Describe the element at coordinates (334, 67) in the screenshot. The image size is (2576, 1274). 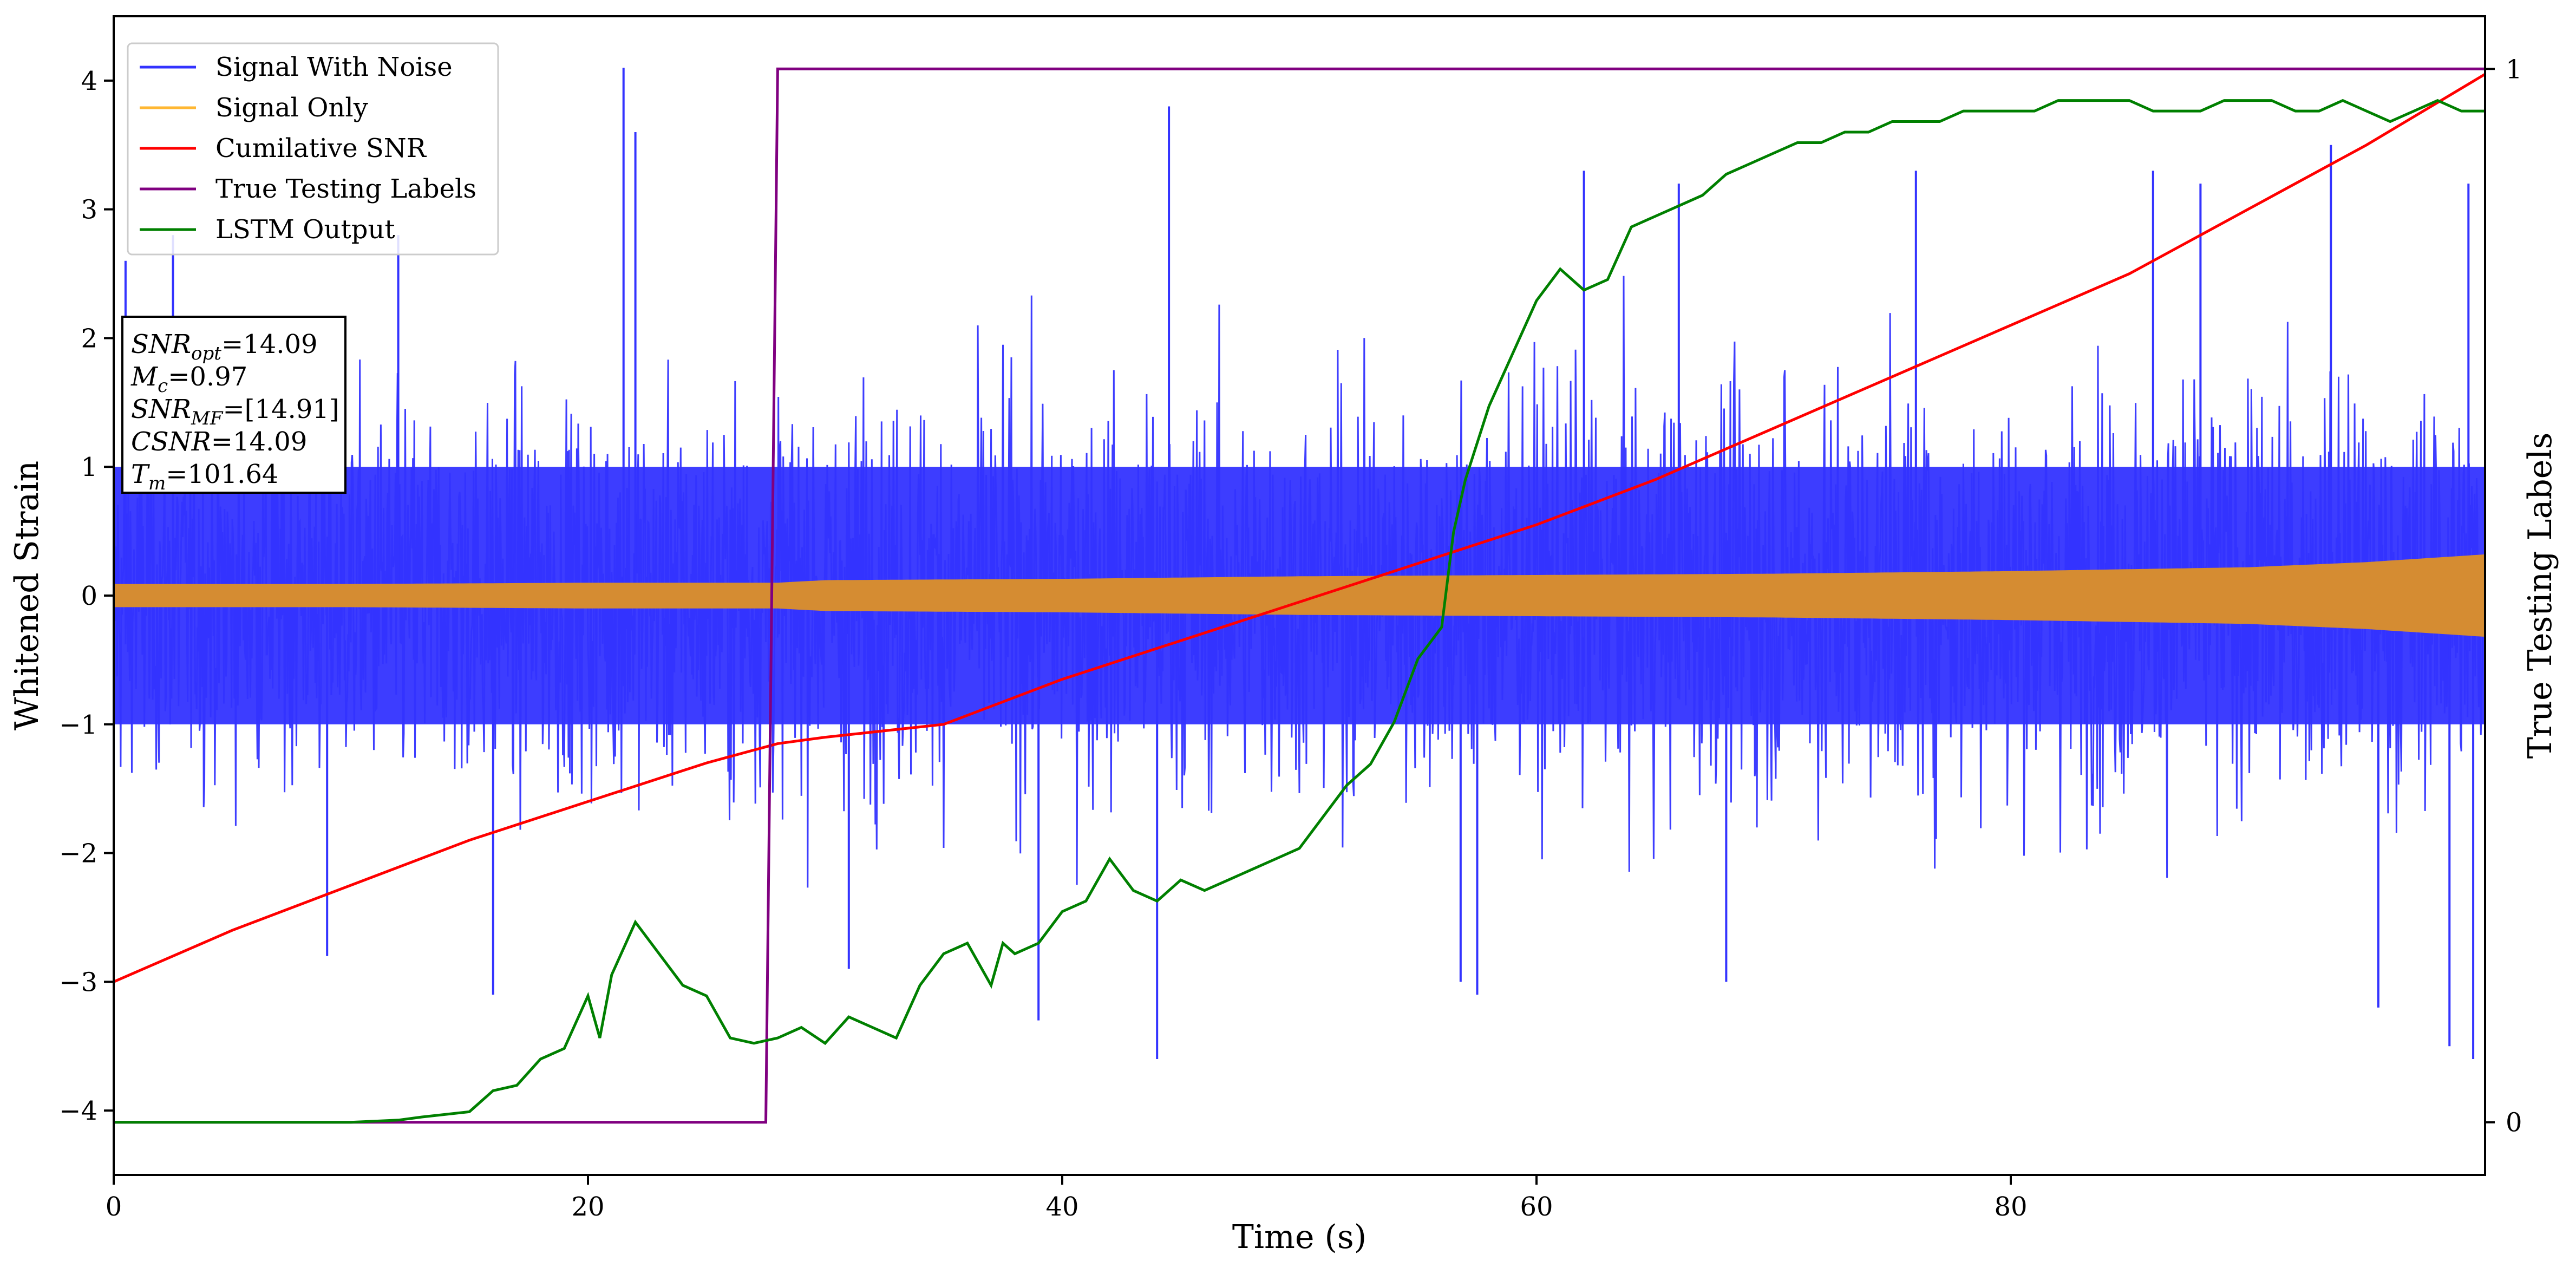
I see `legend-label: Signal With Noise` at that location.